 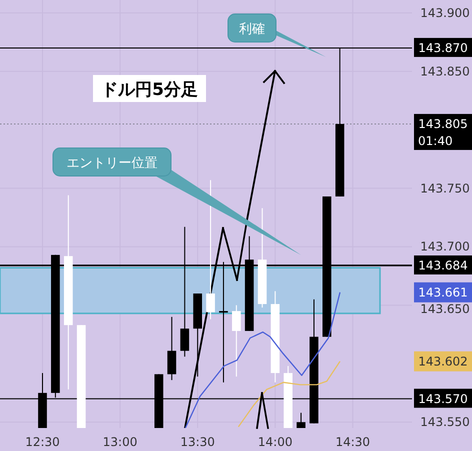 What do you see at coordinates (443, 132) in the screenshot?
I see `ref-line-label: 143.805 01:40` at bounding box center [443, 132].